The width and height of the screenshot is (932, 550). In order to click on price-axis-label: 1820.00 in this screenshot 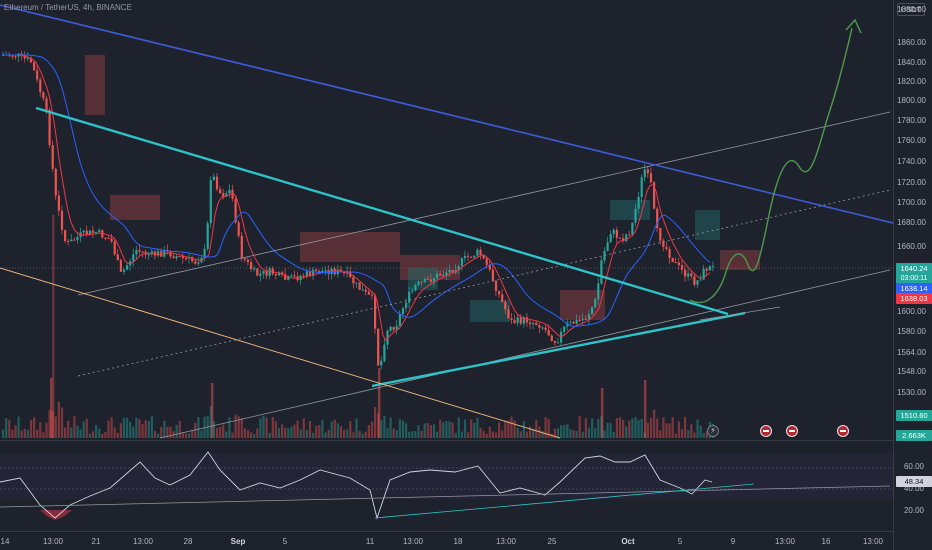, I will do `click(911, 81)`.